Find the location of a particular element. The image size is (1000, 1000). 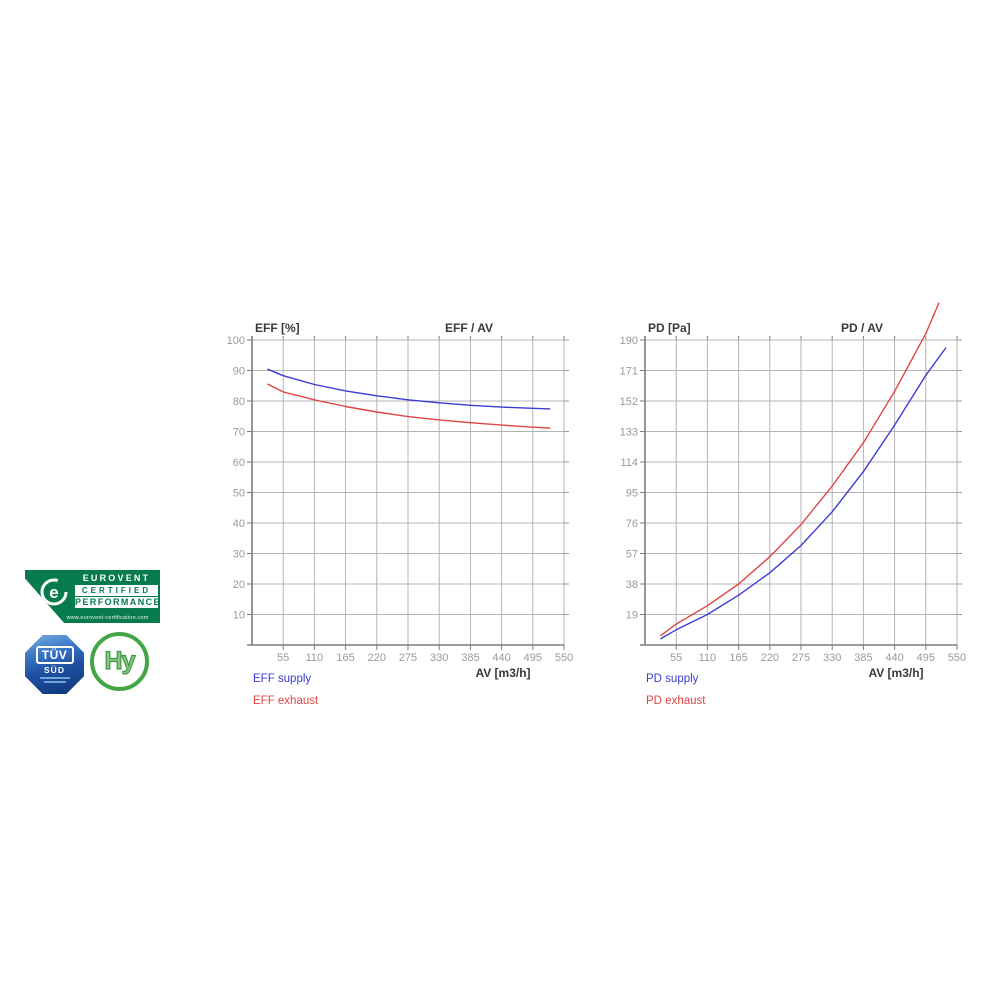

y-tick-label: 80 is located at coordinates (239, 402).